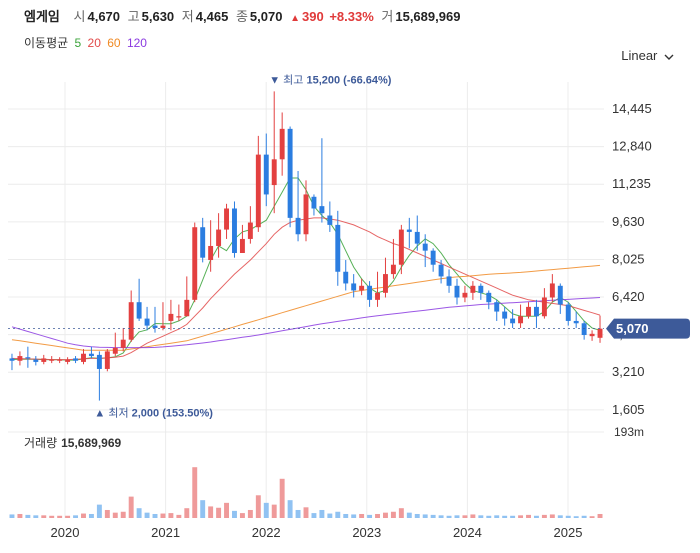 The image size is (700, 553). What do you see at coordinates (136, 43) in the screenshot?
I see `ma-120-label: 120` at bounding box center [136, 43].